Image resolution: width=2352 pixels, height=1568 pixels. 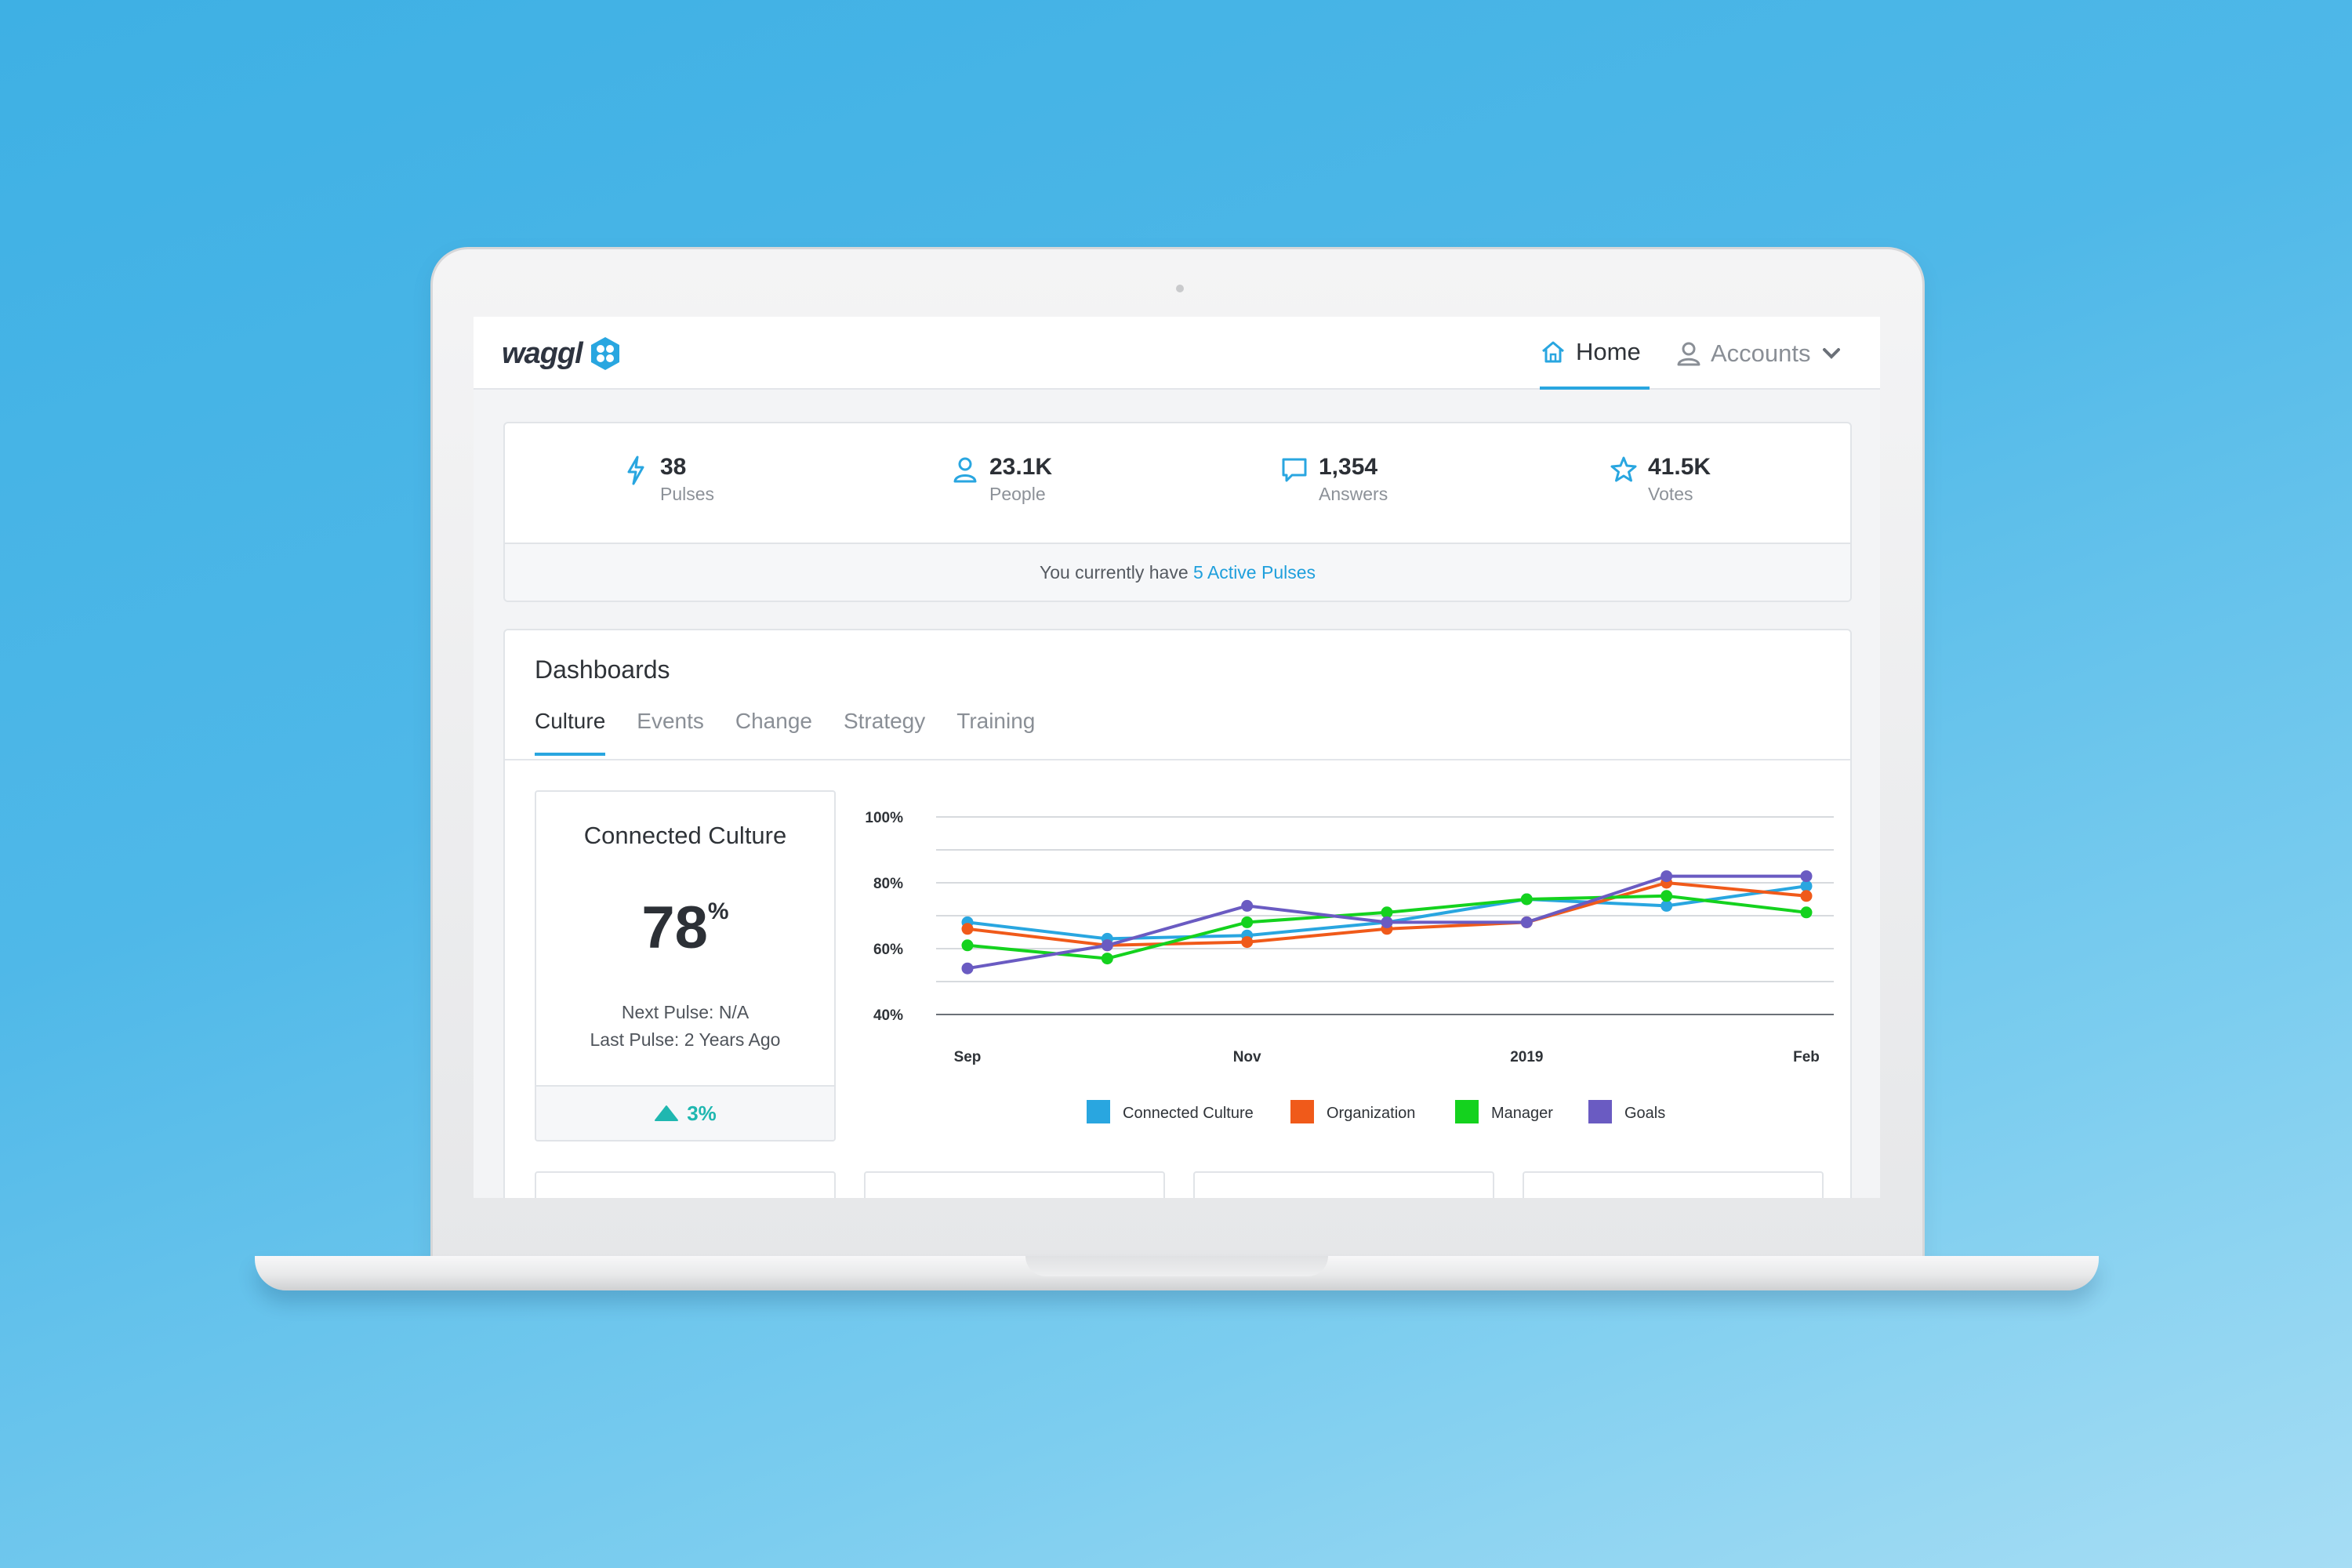 What do you see at coordinates (1188, 1113) in the screenshot?
I see `legend-label: Connected Culture` at bounding box center [1188, 1113].